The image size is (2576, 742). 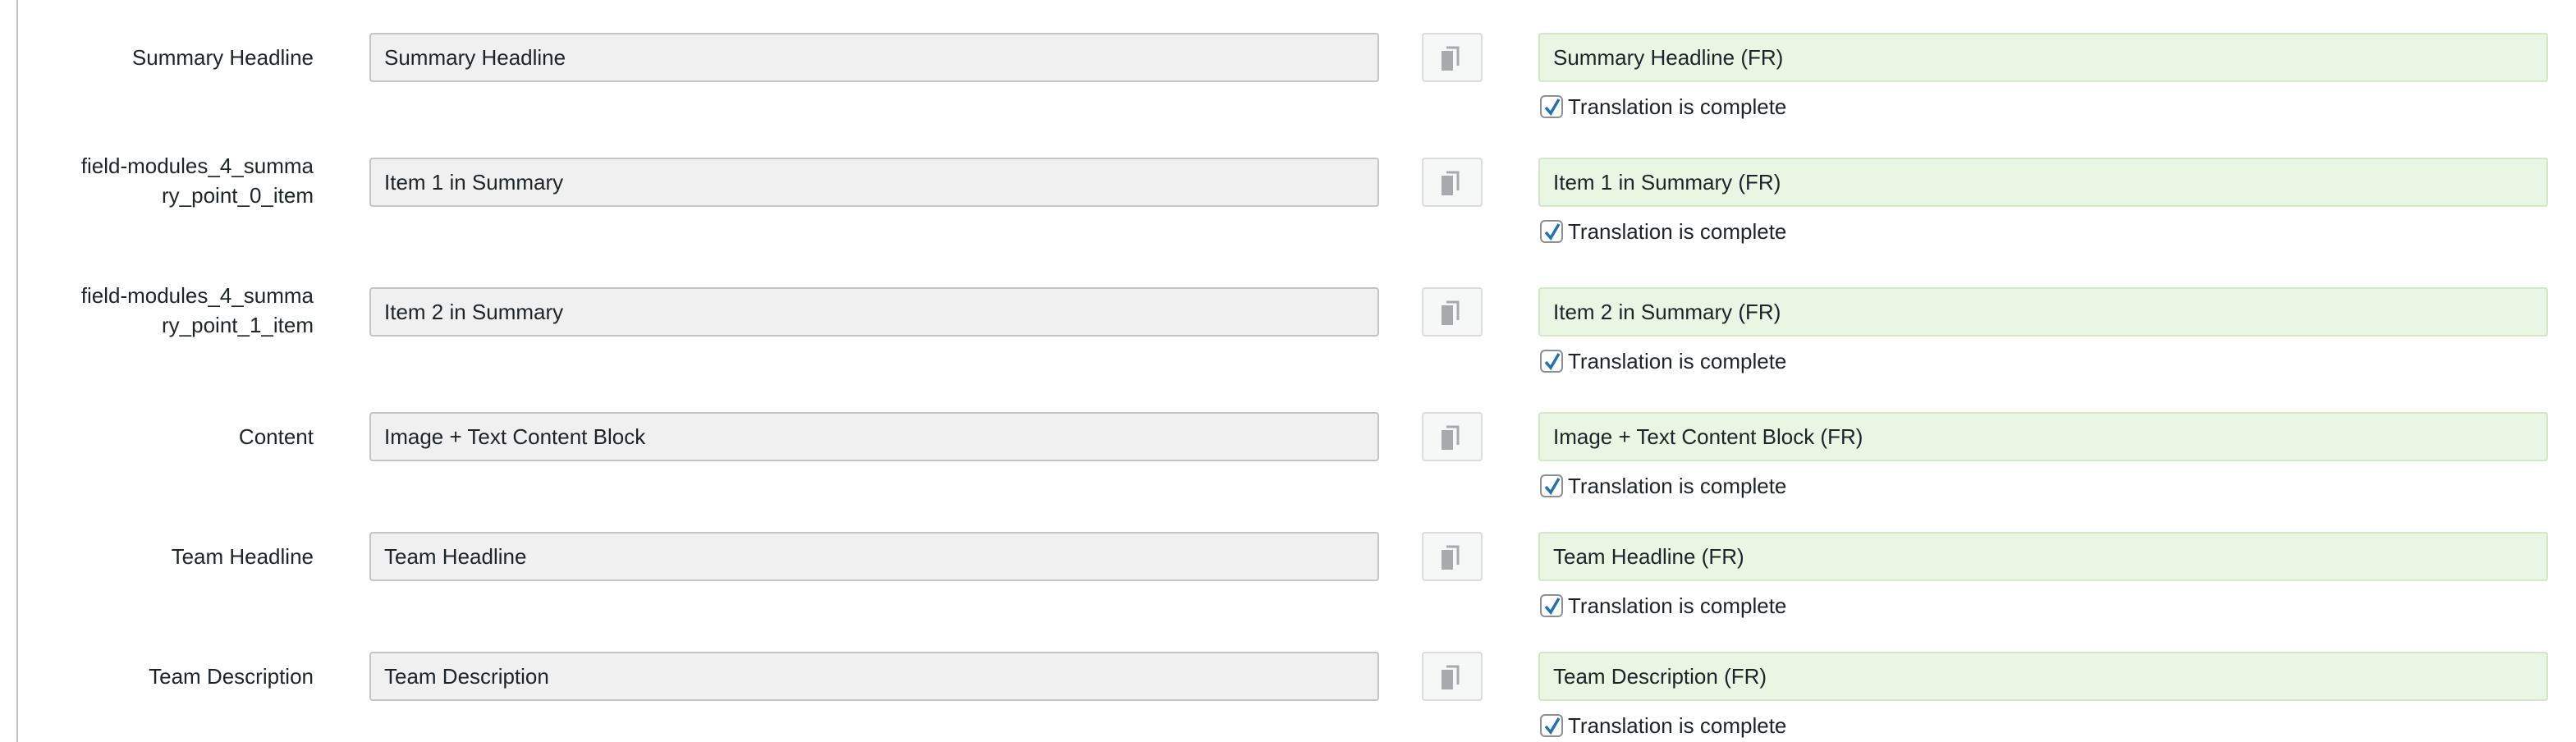 What do you see at coordinates (874, 556) in the screenshot?
I see `source-text-field: Team Headline` at bounding box center [874, 556].